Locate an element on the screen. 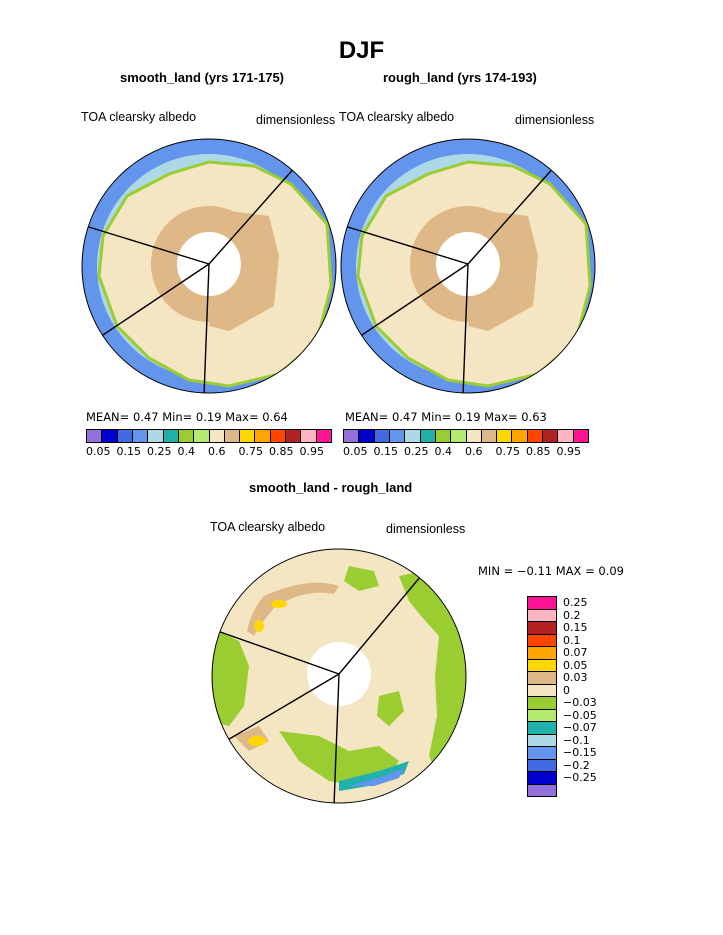  diff-colorbar-label: 0.07 is located at coordinates (575, 652).